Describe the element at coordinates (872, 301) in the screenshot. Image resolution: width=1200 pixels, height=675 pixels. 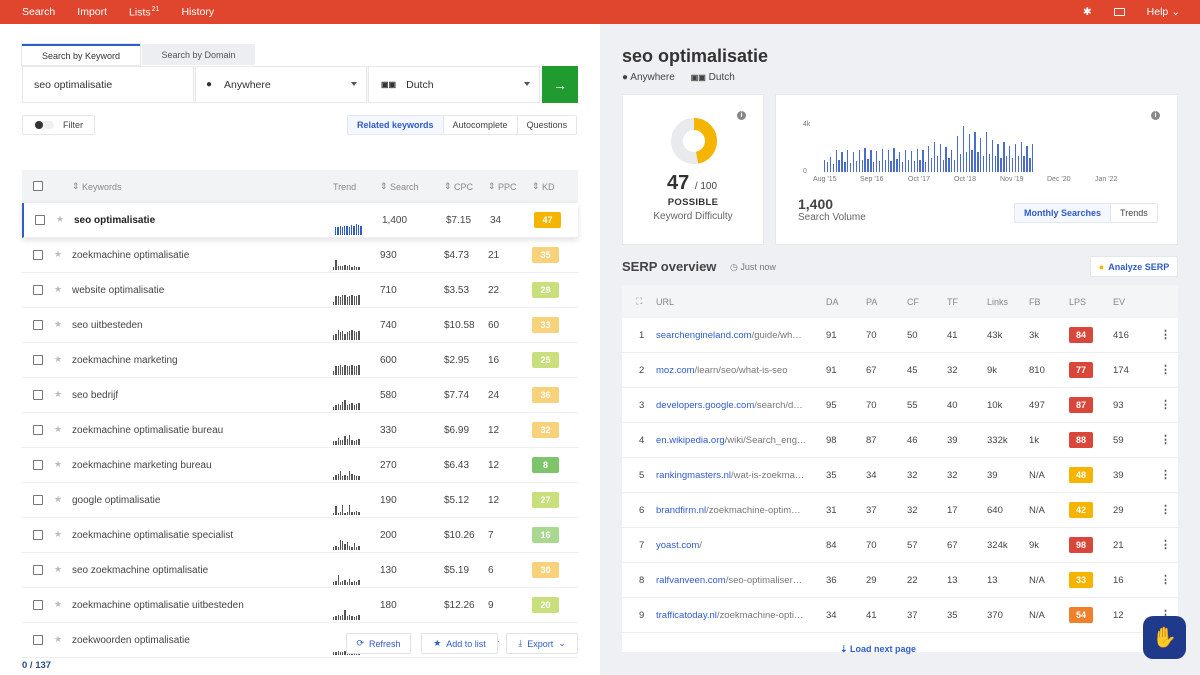
I see `col-pa: PA` at that location.